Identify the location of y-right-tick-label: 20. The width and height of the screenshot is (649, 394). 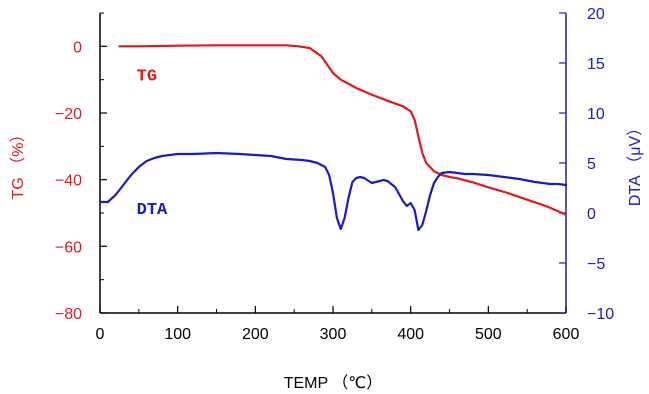
(596, 14).